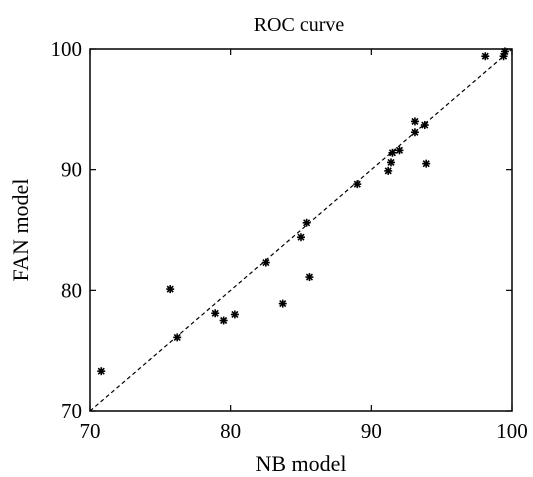 This screenshot has width=533, height=477. I want to click on x-tick-label: 80, so click(230, 431).